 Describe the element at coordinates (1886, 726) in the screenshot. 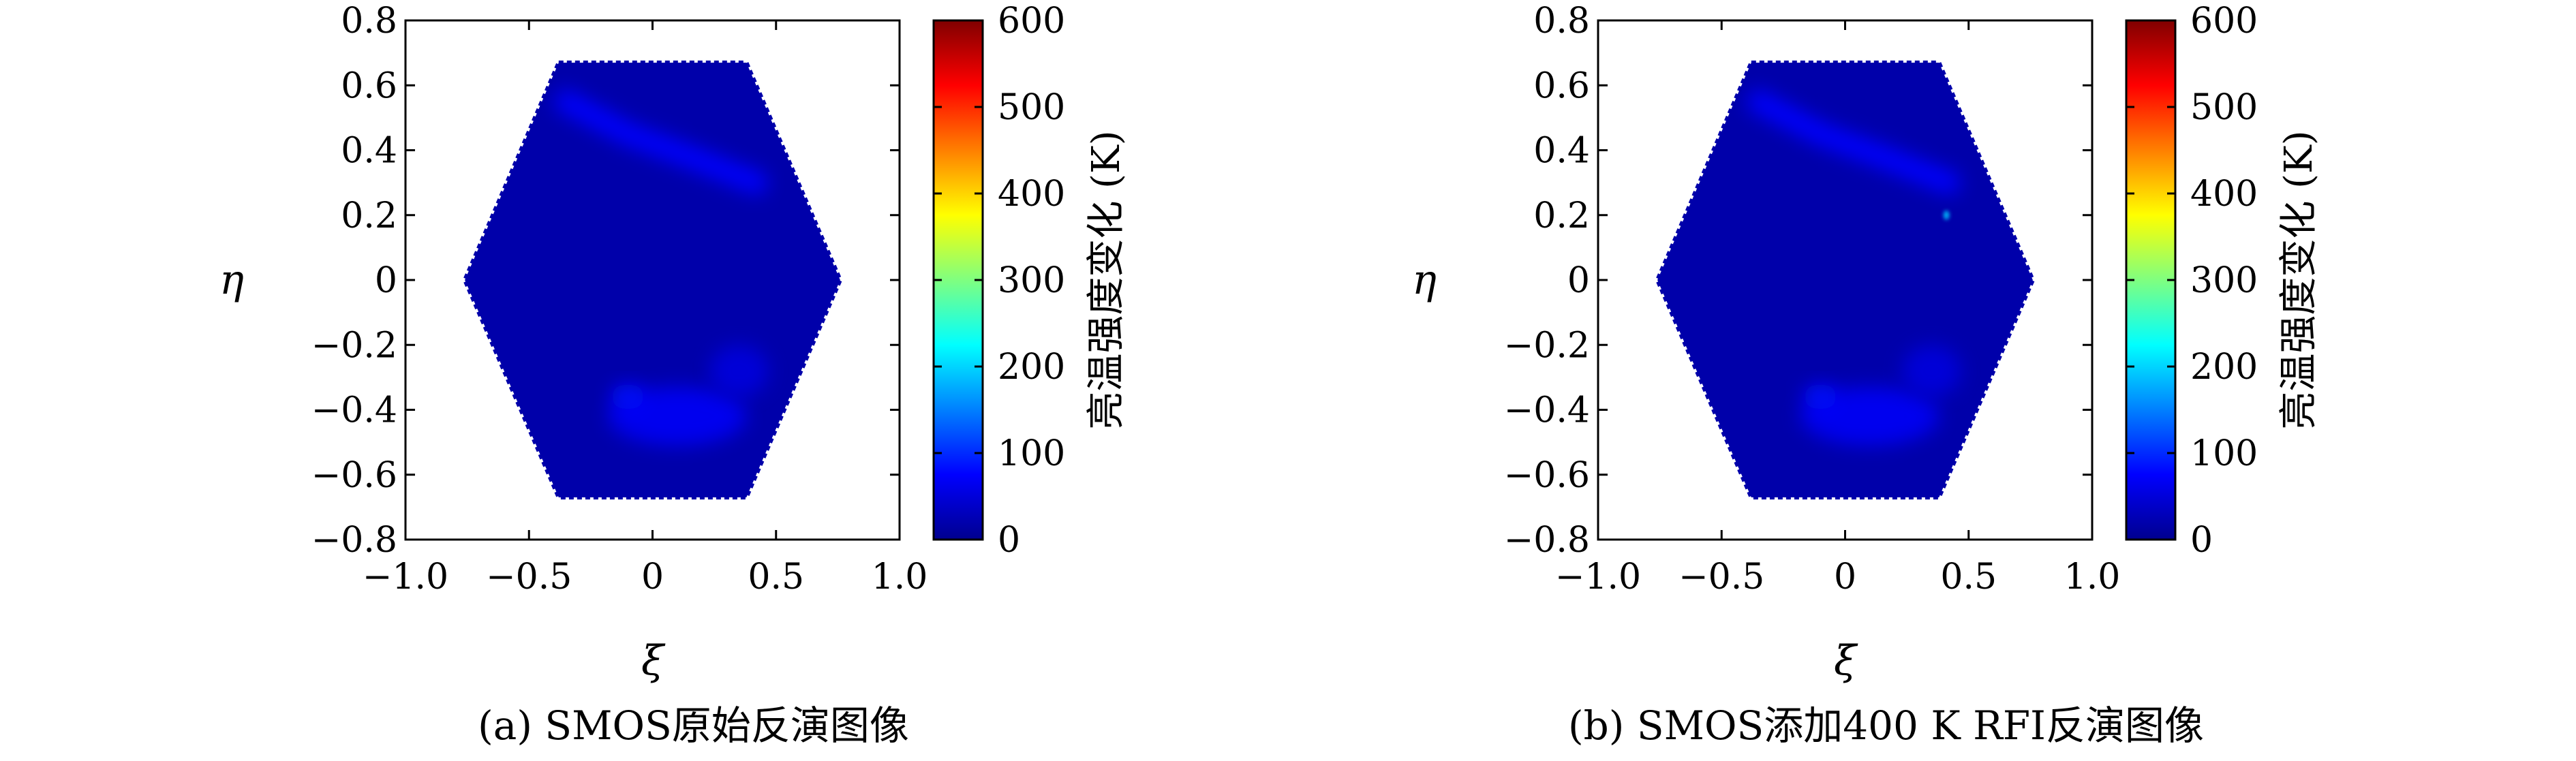

I see `panel-caption: (b) SMOS添加400 K RFI反演图像` at that location.